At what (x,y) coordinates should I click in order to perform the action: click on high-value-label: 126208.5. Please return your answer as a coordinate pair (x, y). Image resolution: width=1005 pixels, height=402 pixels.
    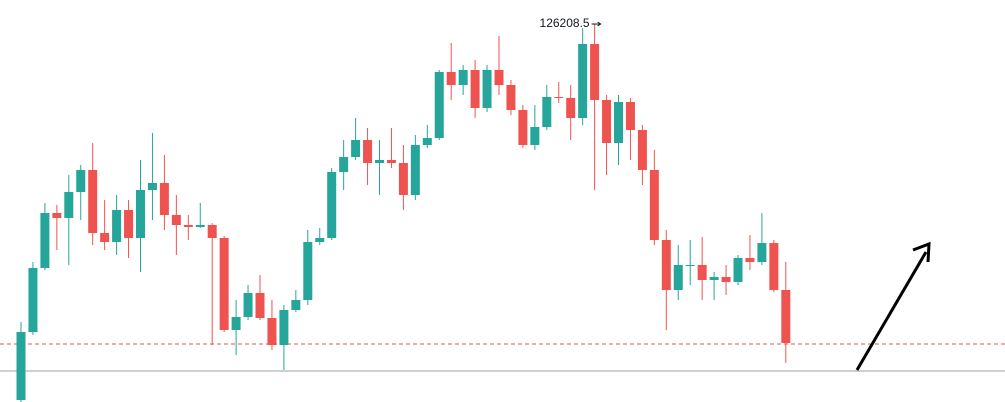
    Looking at the image, I should click on (565, 23).